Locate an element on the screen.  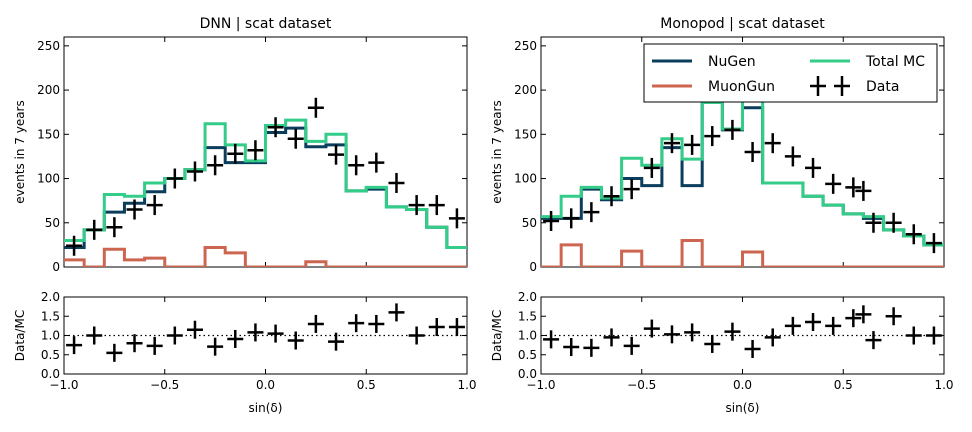
panel-title: Monopod | scat dataset is located at coordinates (742, 24).